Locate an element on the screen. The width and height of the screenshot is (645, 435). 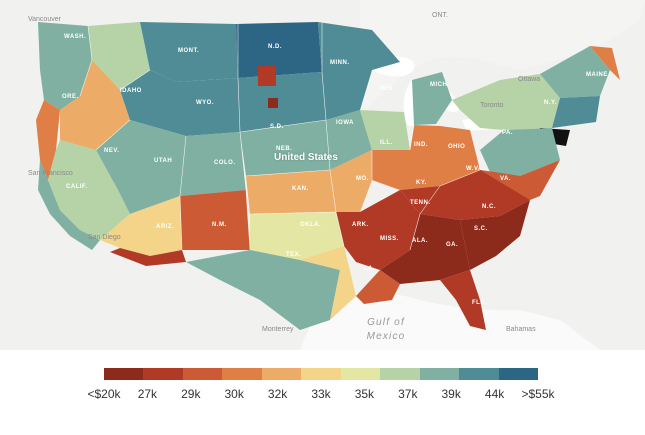
state-label: ARK. is located at coordinates (360, 225).